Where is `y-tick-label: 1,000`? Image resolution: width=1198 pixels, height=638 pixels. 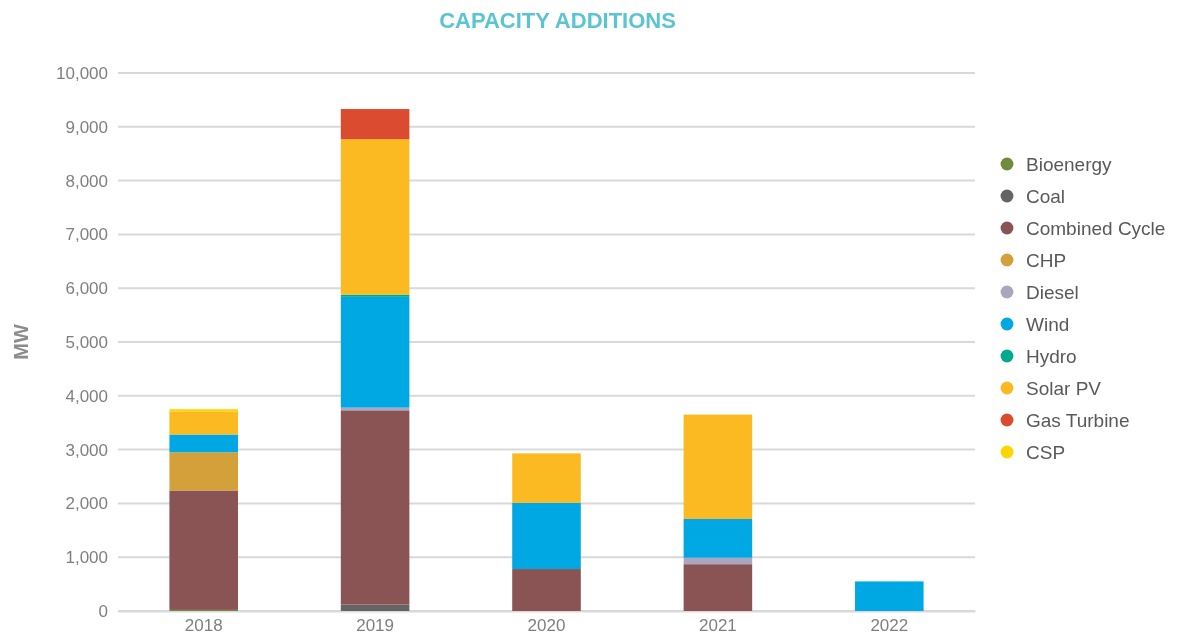
y-tick-label: 1,000 is located at coordinates (86, 558).